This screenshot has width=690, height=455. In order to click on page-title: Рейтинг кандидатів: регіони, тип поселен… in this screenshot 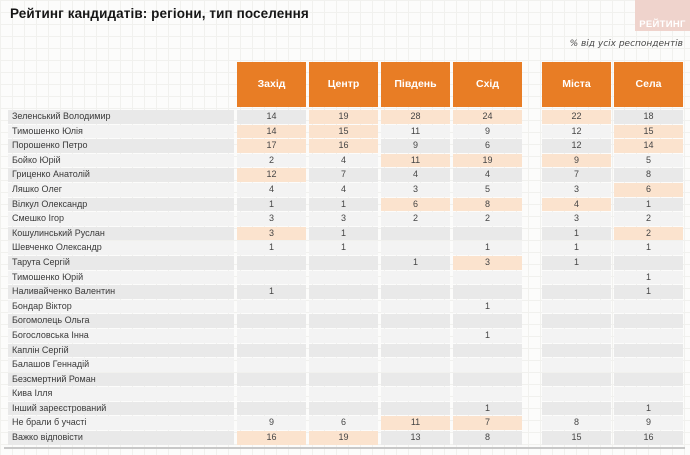, I will do `click(159, 13)`.